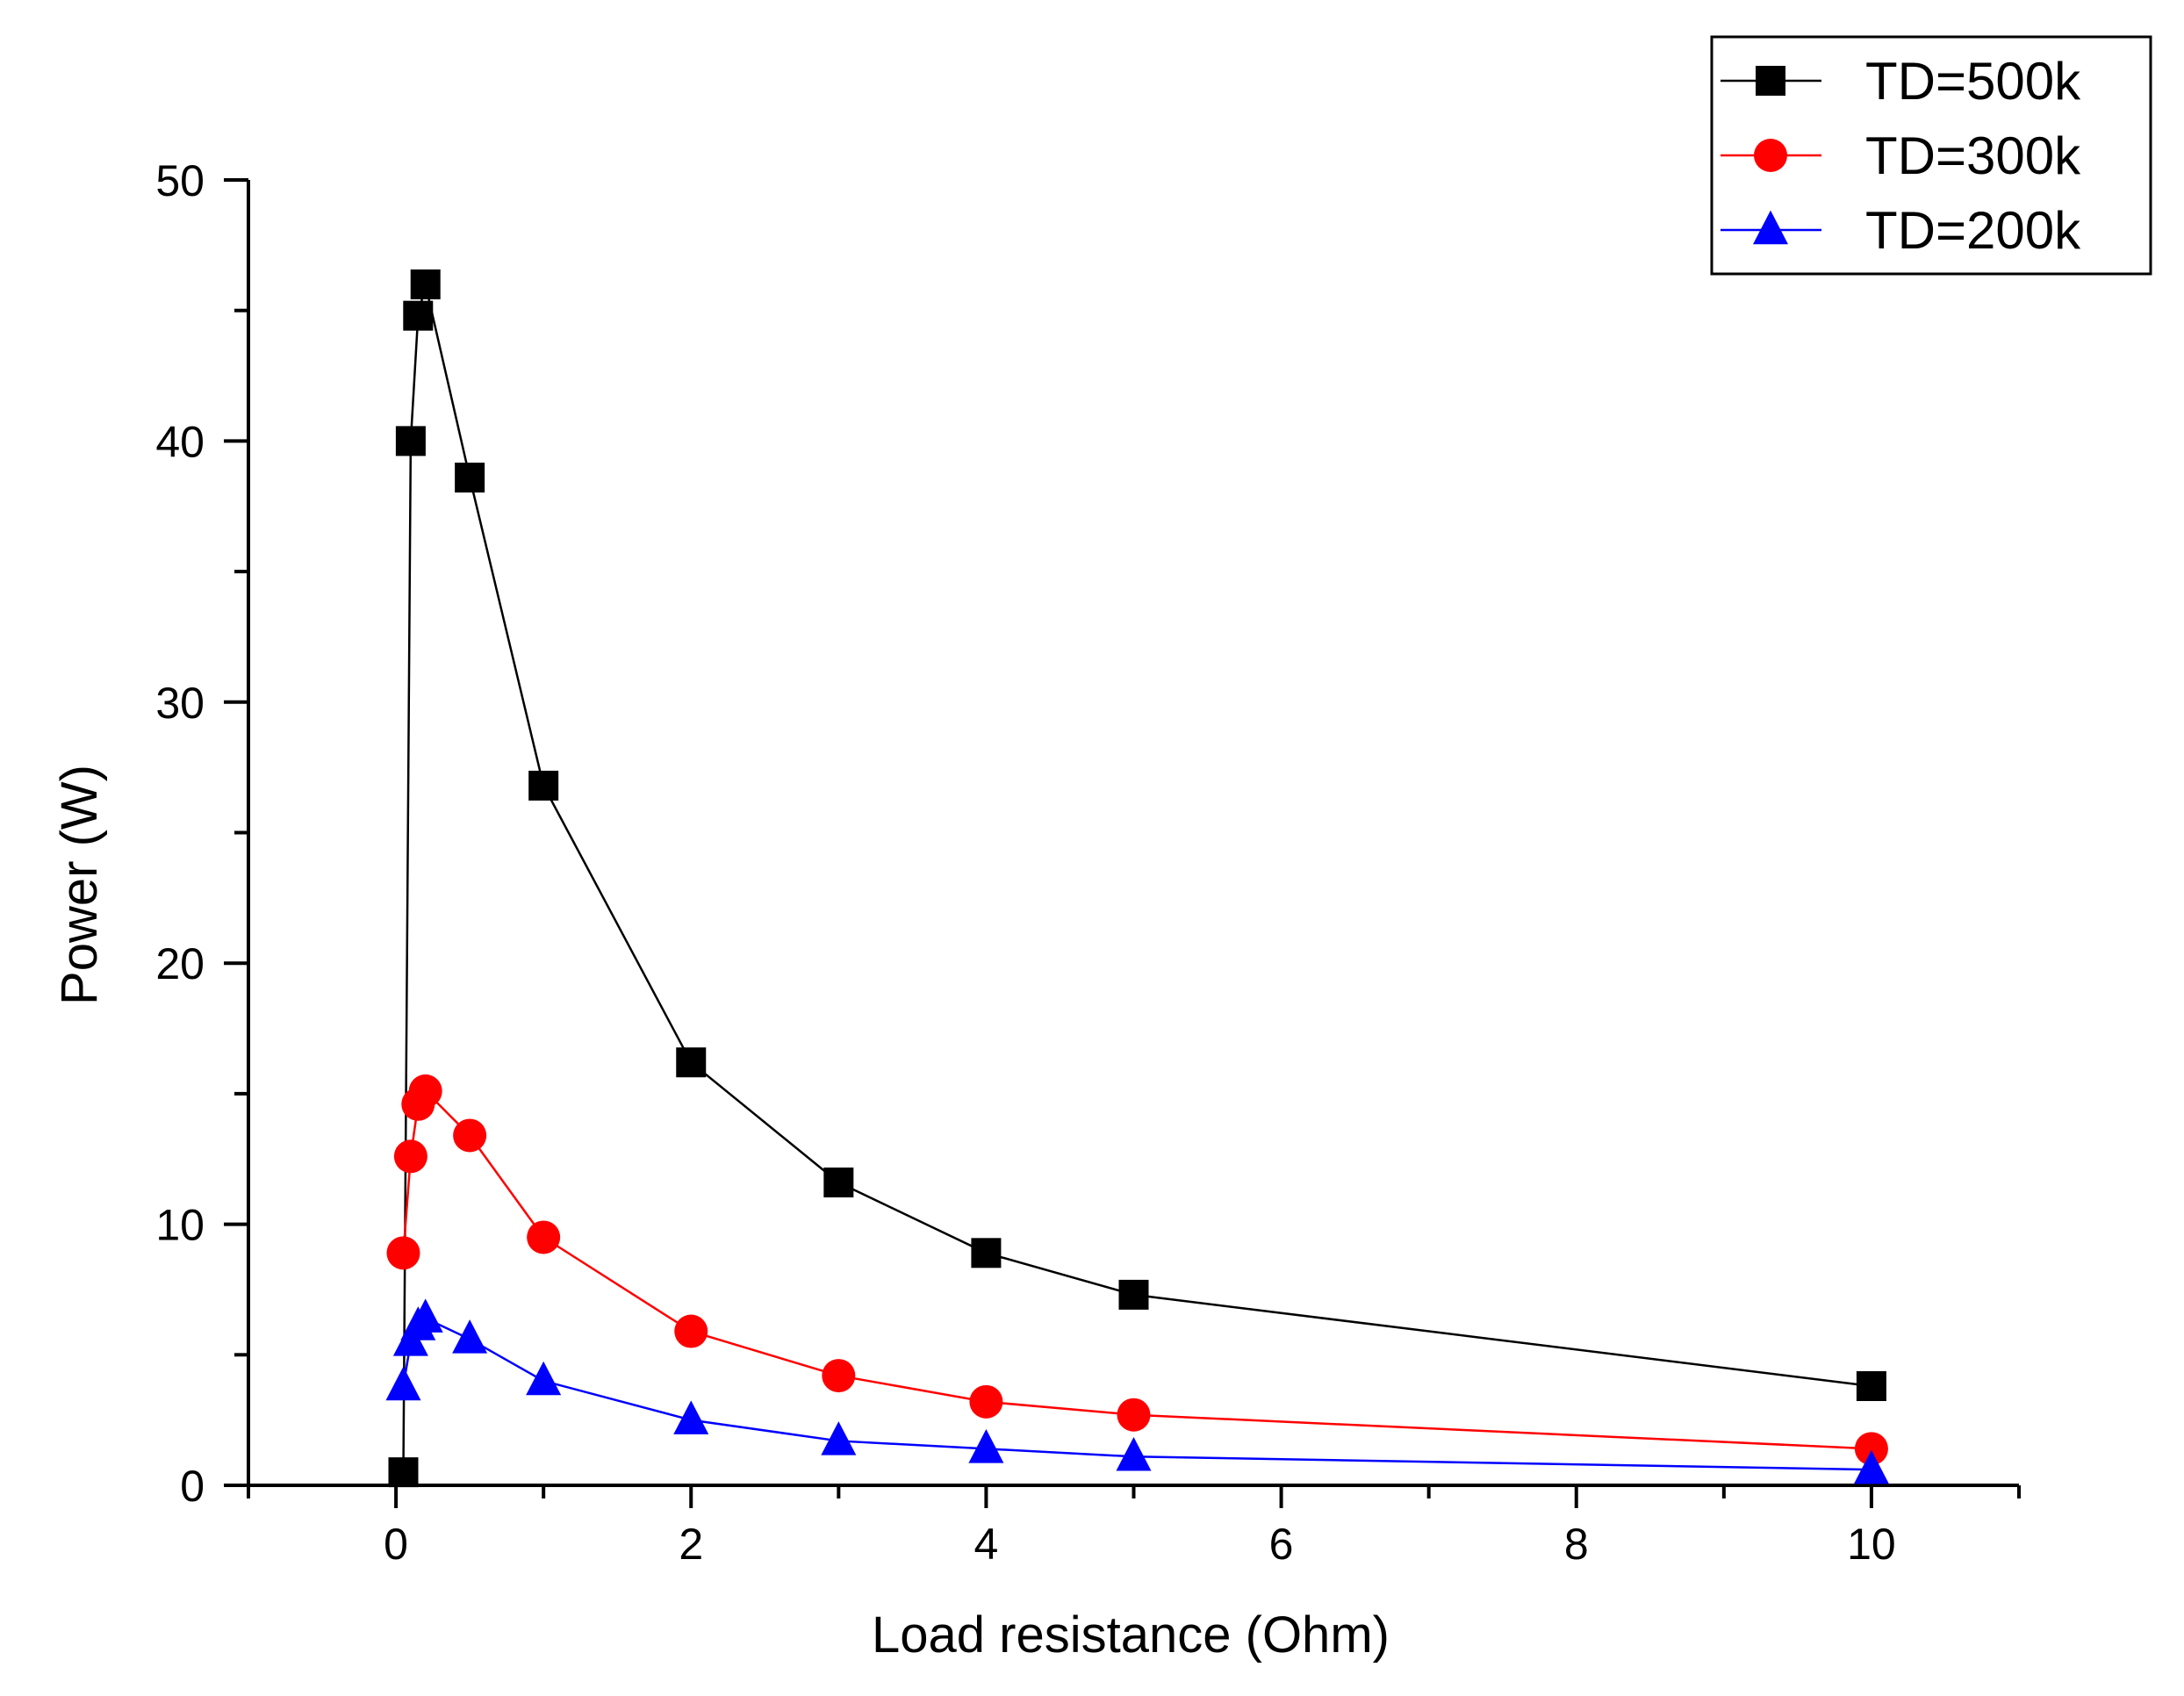 The width and height of the screenshot is (2184, 1696). Describe the element at coordinates (180, 963) in the screenshot. I see `y-tick-label: 20` at that location.